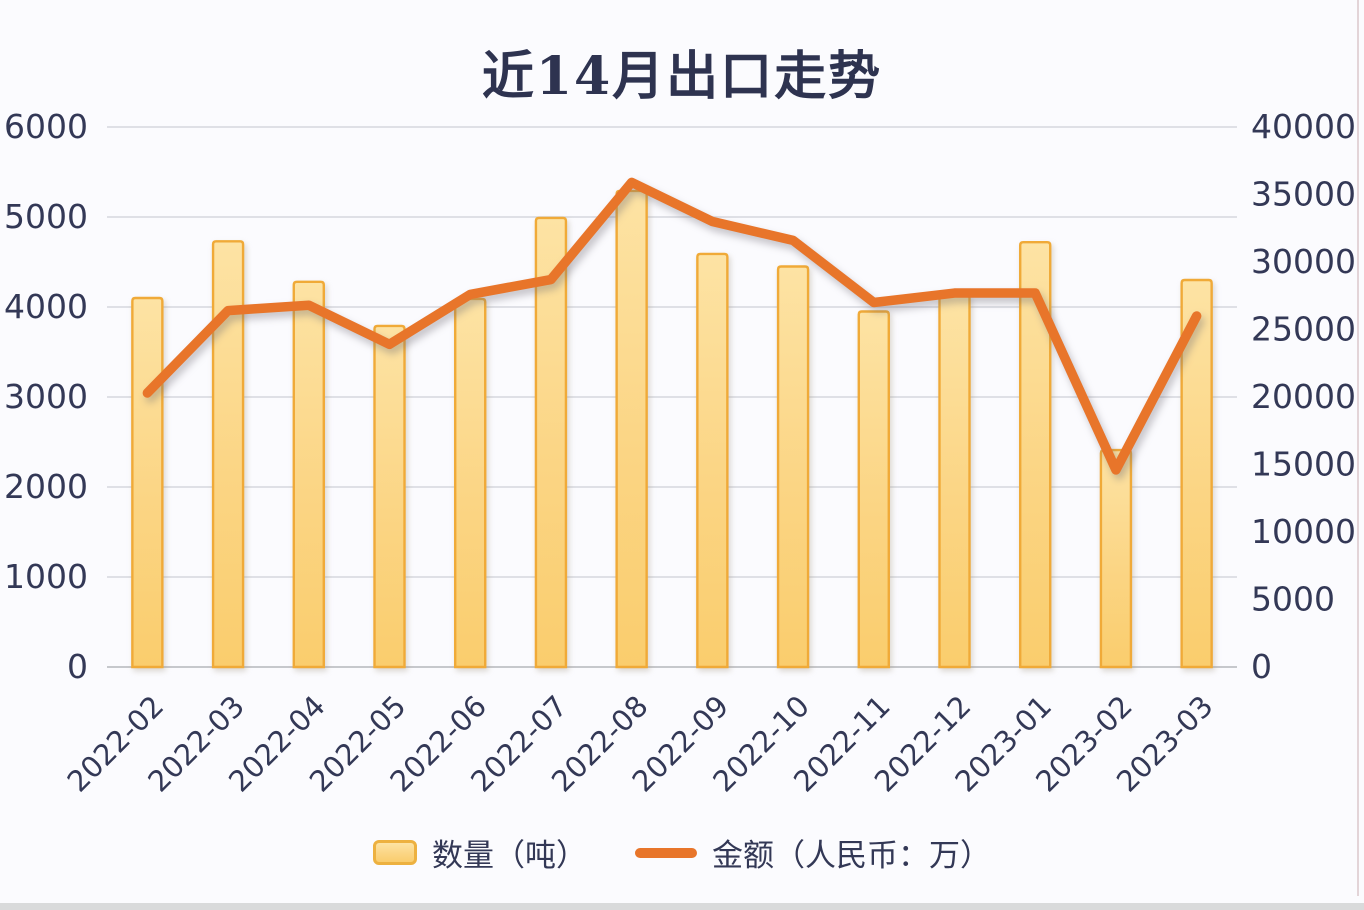 This screenshot has height=910, width=1364. I want to click on left-tick-label: 1000, so click(46, 576).